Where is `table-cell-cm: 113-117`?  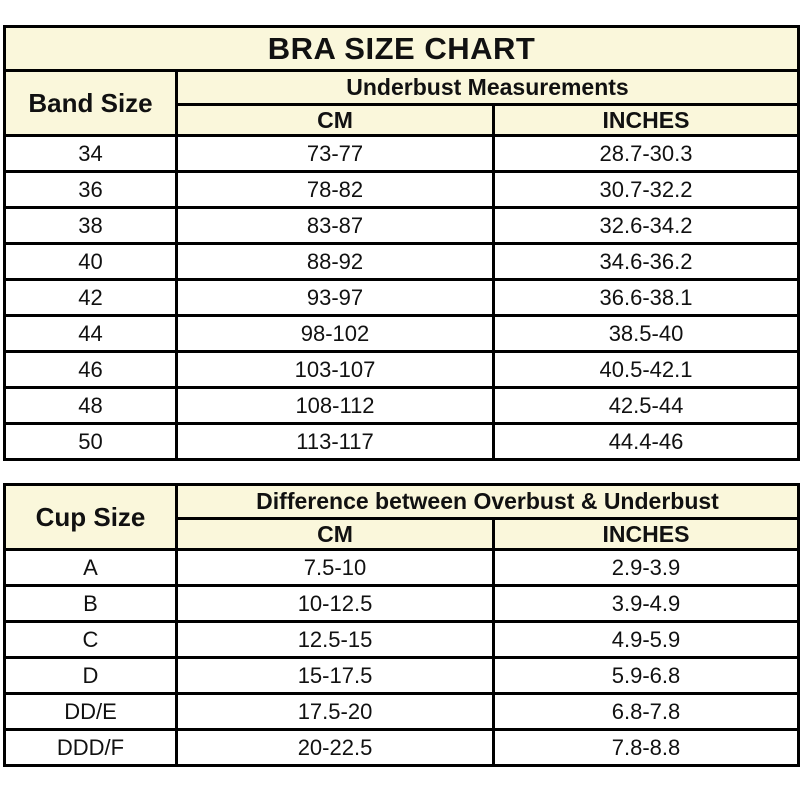
table-cell-cm: 113-117 is located at coordinates (335, 441).